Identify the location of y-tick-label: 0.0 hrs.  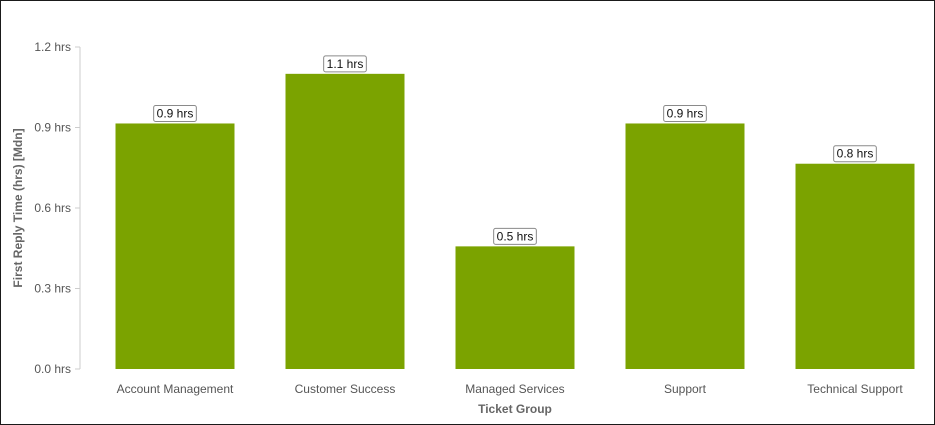
(52, 369).